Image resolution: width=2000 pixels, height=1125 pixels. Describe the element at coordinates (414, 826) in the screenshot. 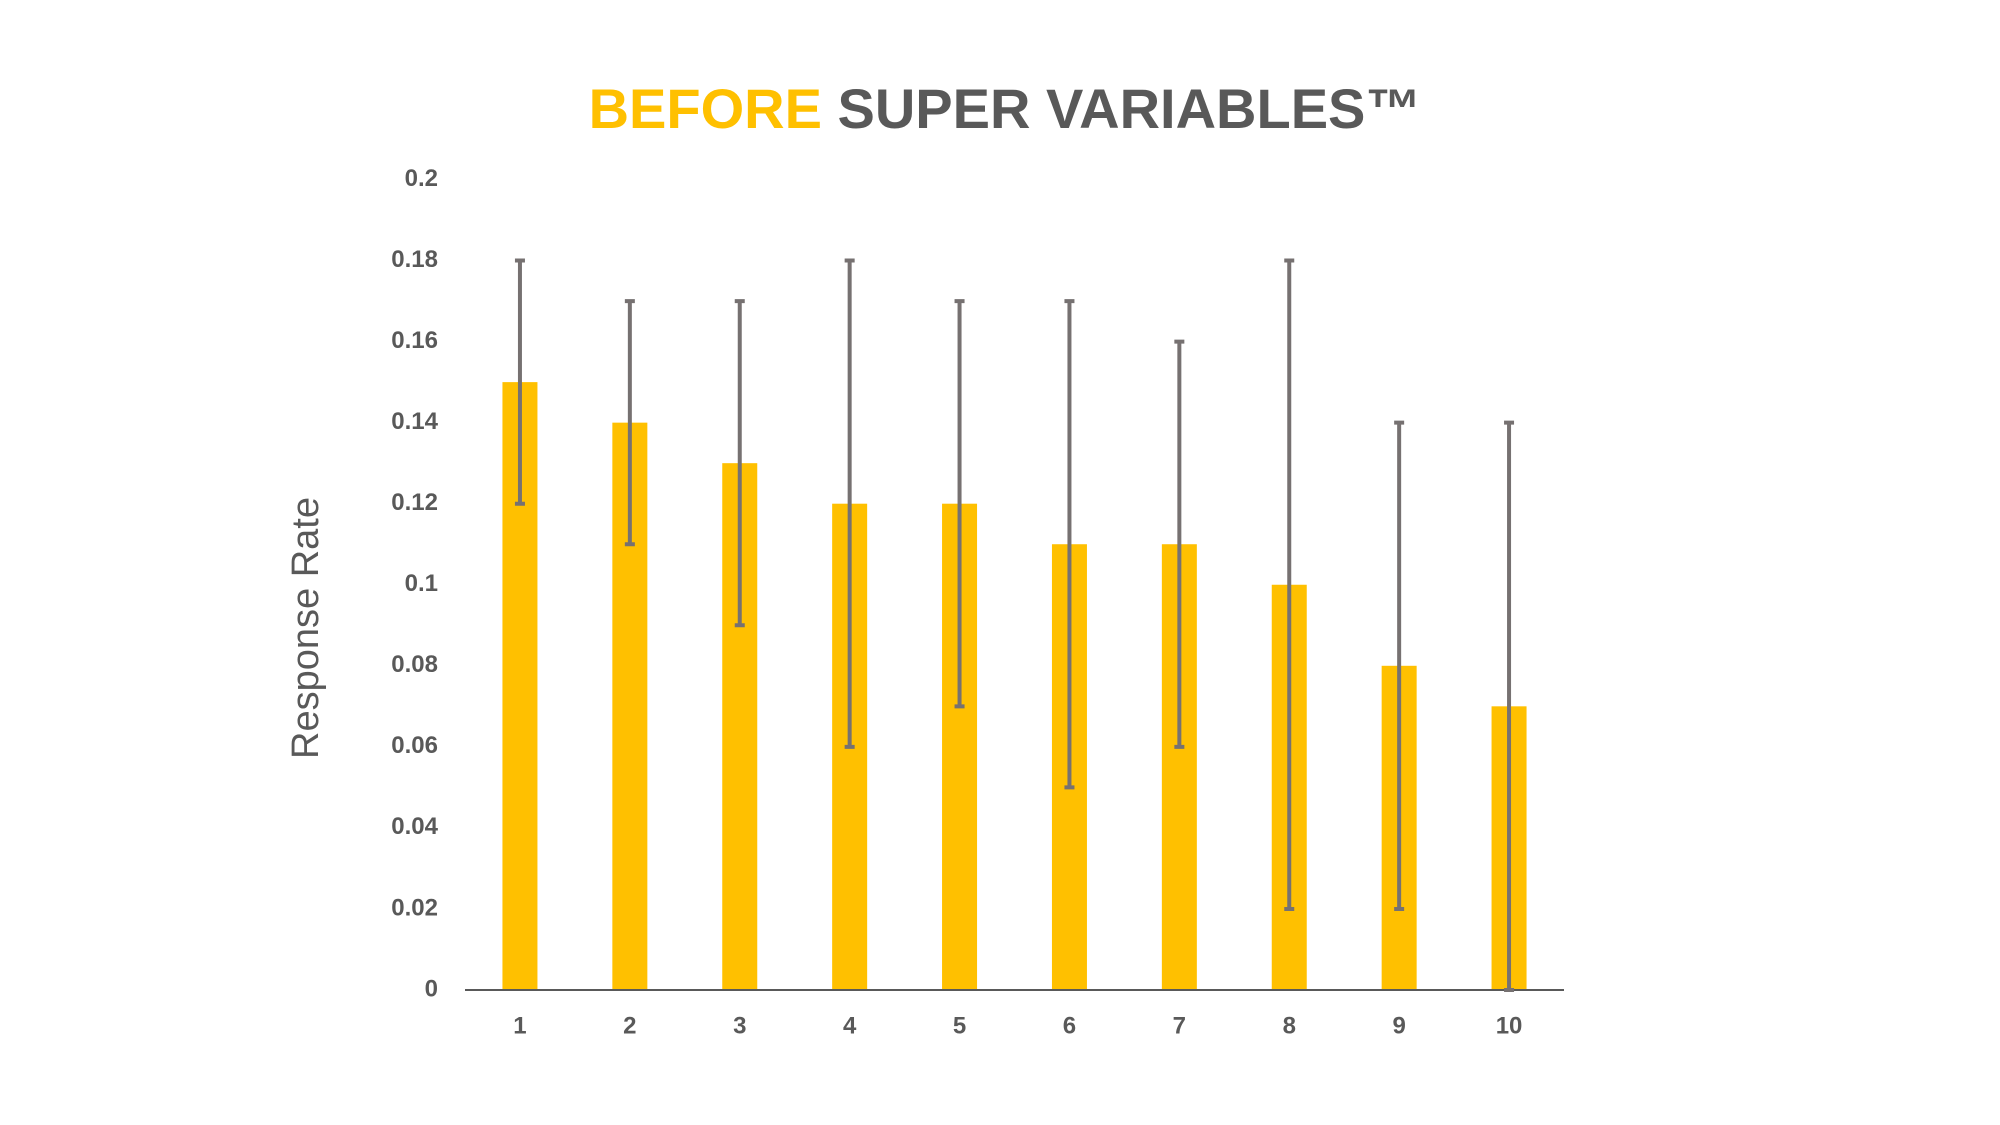

I see `y-tick-label: 0.04` at that location.